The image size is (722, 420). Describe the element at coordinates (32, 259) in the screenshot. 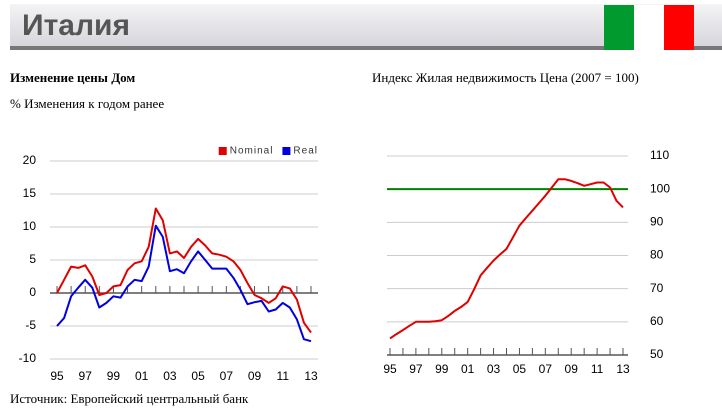

I see `y-tick-label: 5` at that location.